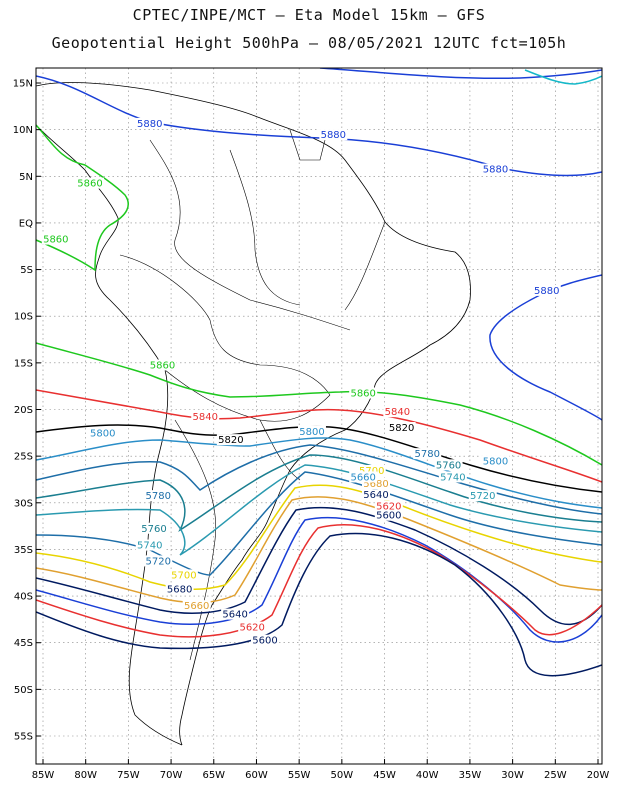  I want to click on lat-tick-label: 5S, so click(26, 270).